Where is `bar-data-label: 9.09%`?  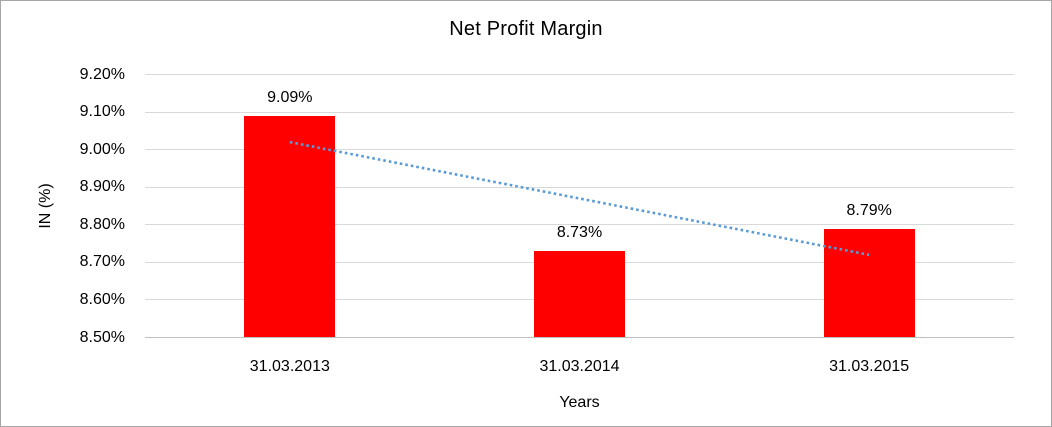 bar-data-label: 9.09% is located at coordinates (290, 97).